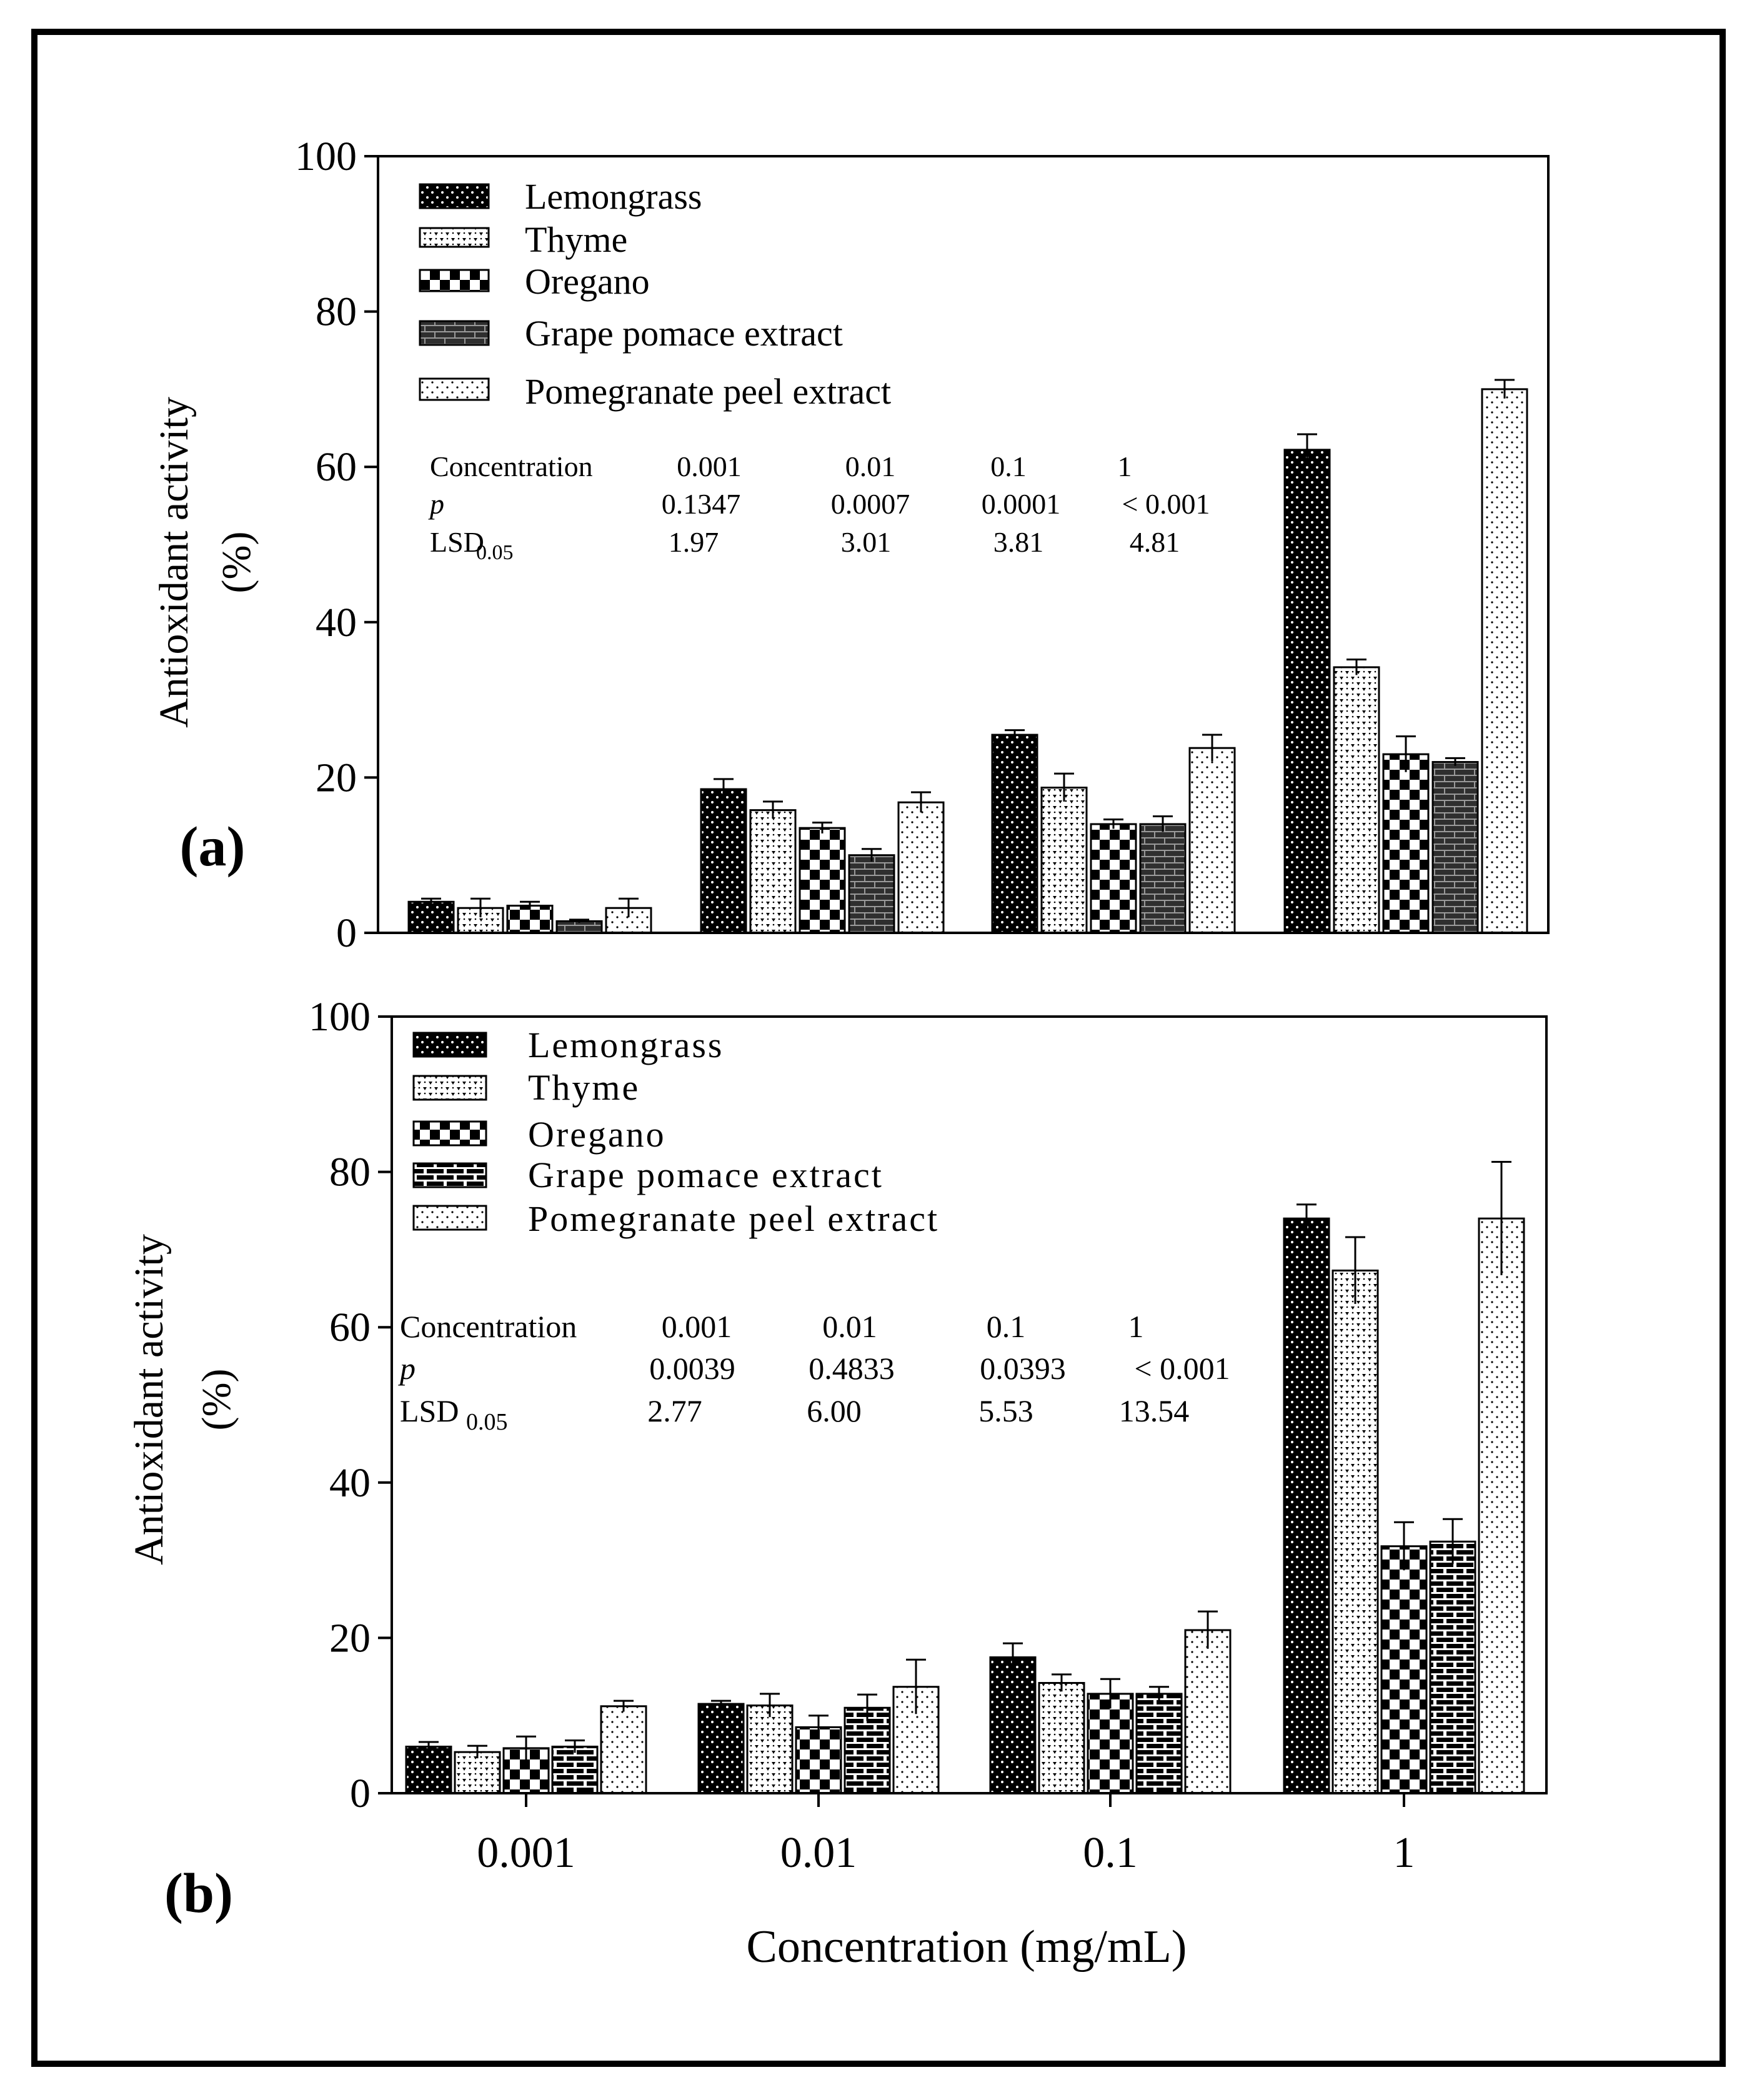 The image size is (1757, 2100). Describe the element at coordinates (835, 1410) in the screenshot. I see `stats-lsd-value: 6.00` at that location.